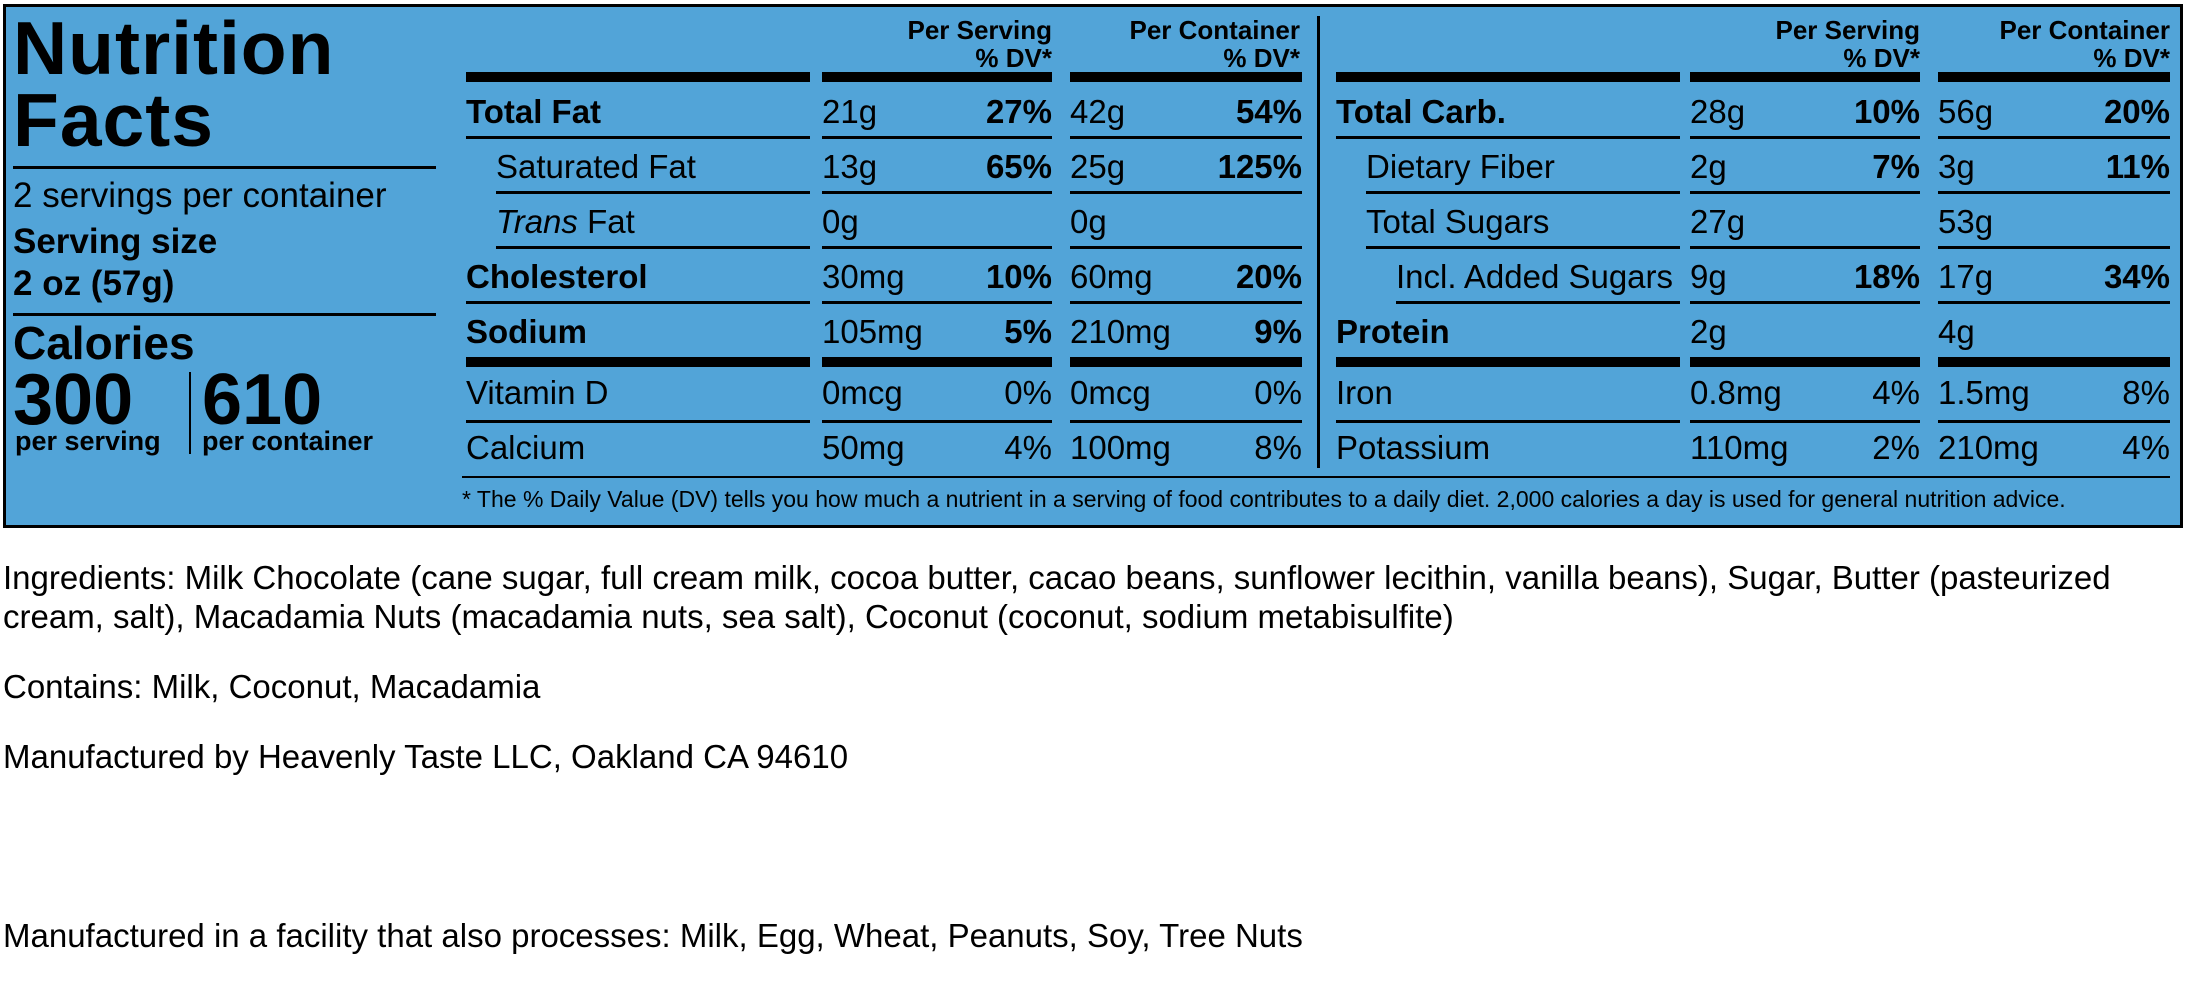 The image size is (2186, 995). What do you see at coordinates (104, 343) in the screenshot?
I see `calories-label: Calories` at bounding box center [104, 343].